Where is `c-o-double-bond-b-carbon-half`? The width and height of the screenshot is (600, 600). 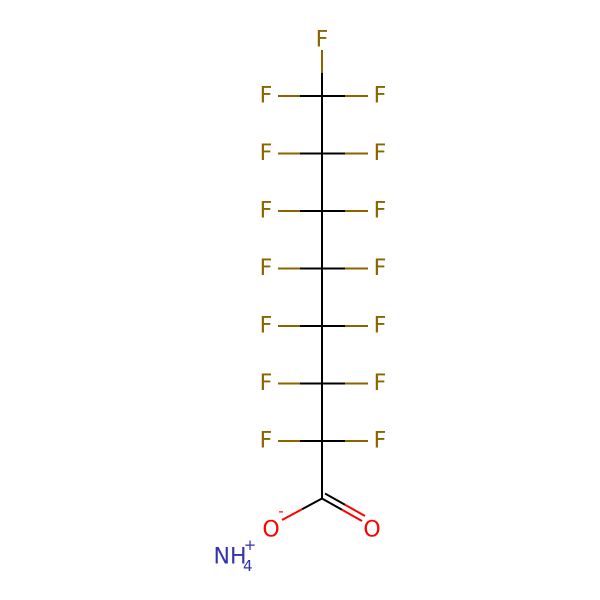 c-o-double-bond-b-carbon-half is located at coordinates (335, 499).